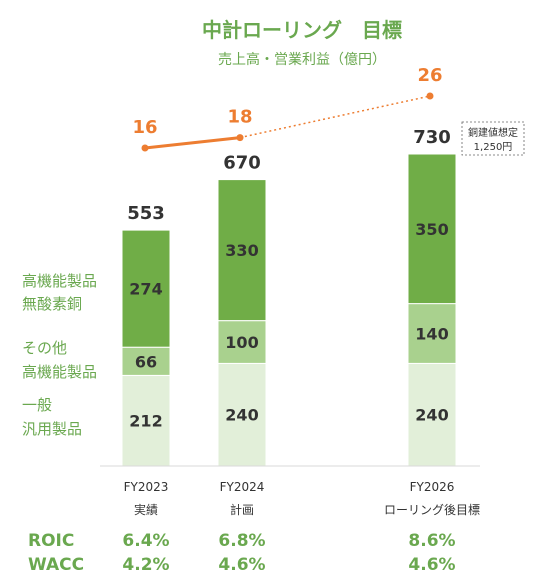 This screenshot has height=584, width=535. Describe the element at coordinates (429, 75) in the screenshot. I see `profit-value-label: 26` at that location.